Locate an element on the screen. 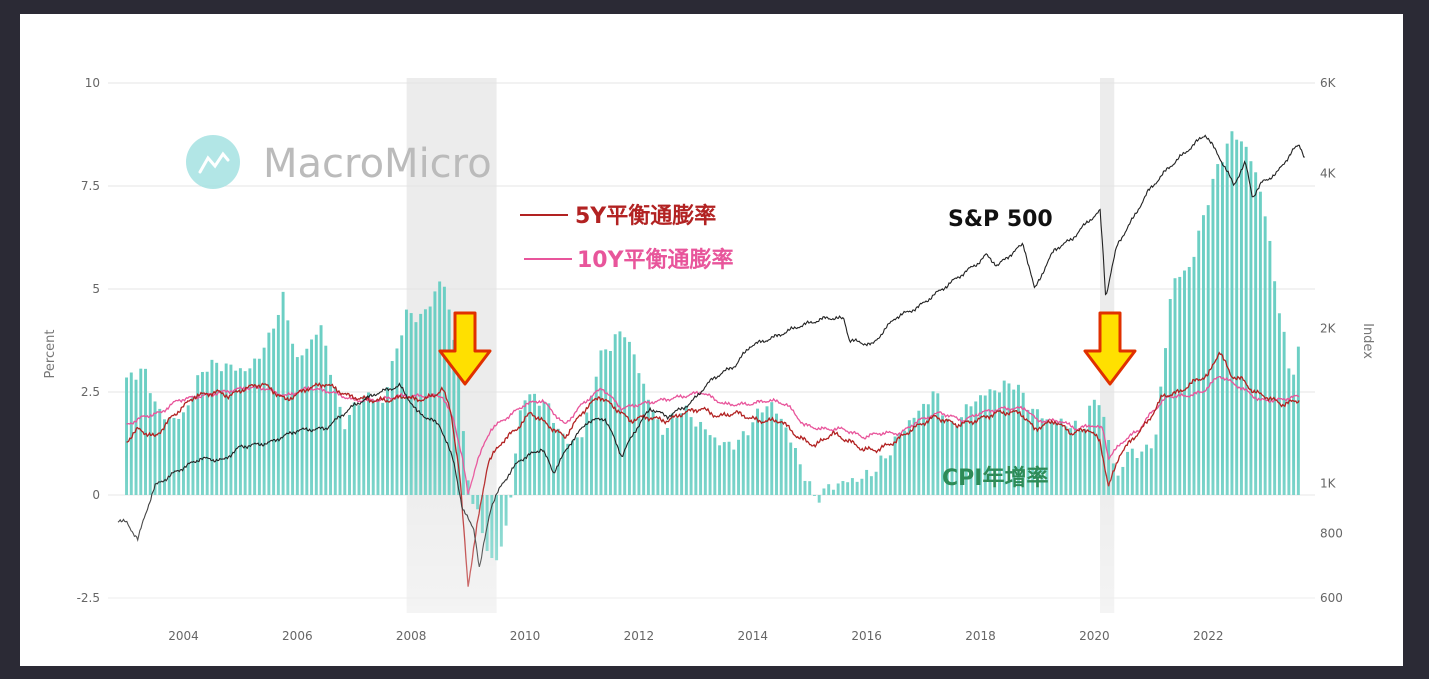  macromicro-logo: MacroMicro is located at coordinates (339, 162).